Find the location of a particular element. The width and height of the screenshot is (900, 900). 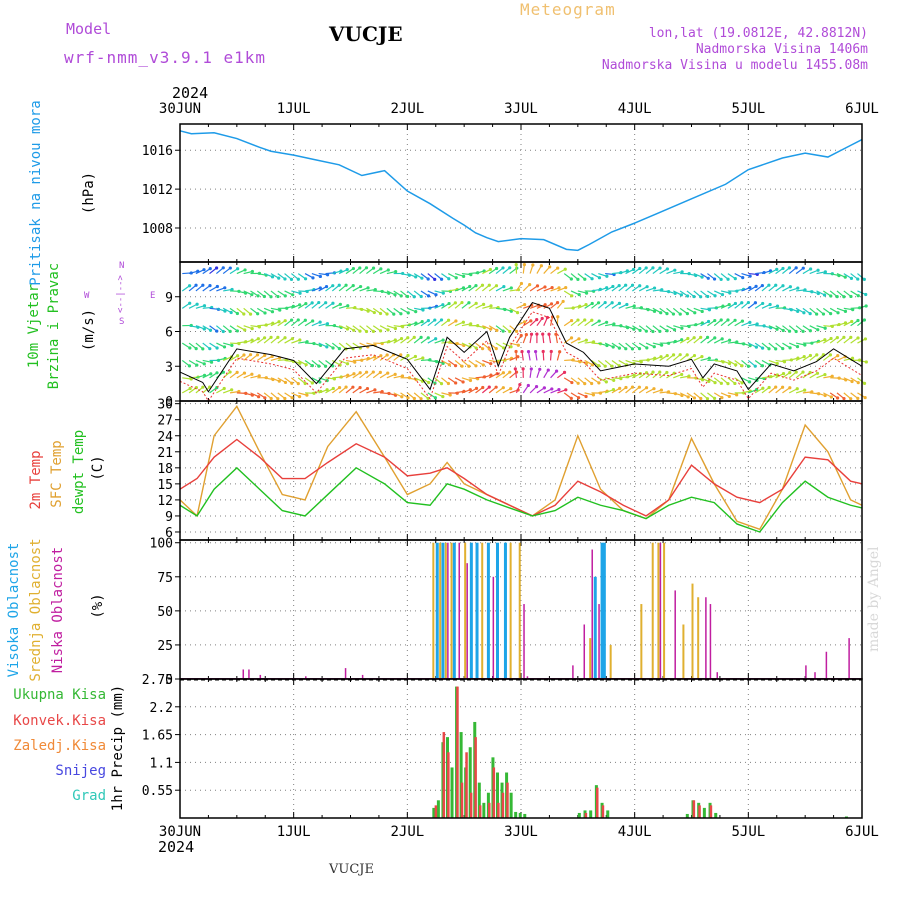

temperature-ytick-label: 6 is located at coordinates (169, 533).